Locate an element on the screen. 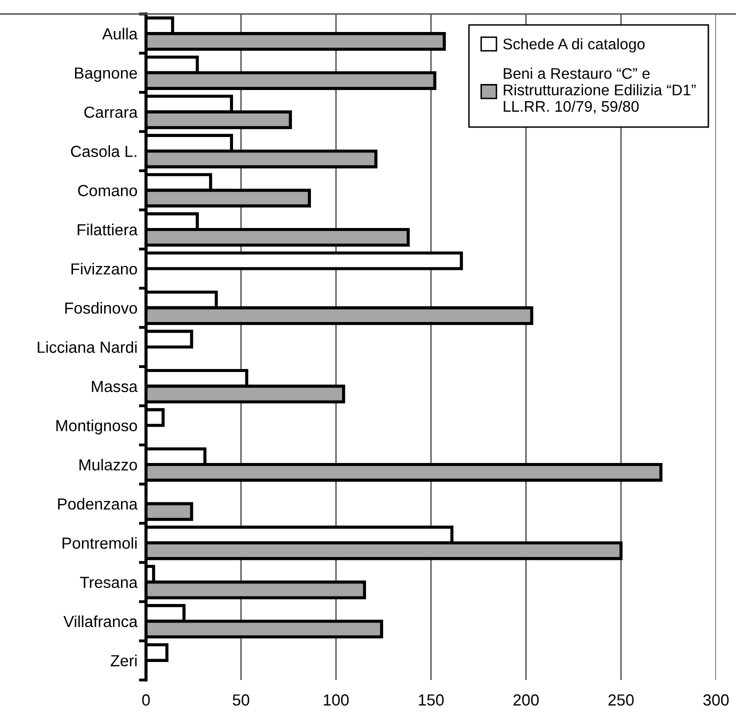 This screenshot has width=736, height=714. y-tick-label: Filattiera is located at coordinates (108, 230).